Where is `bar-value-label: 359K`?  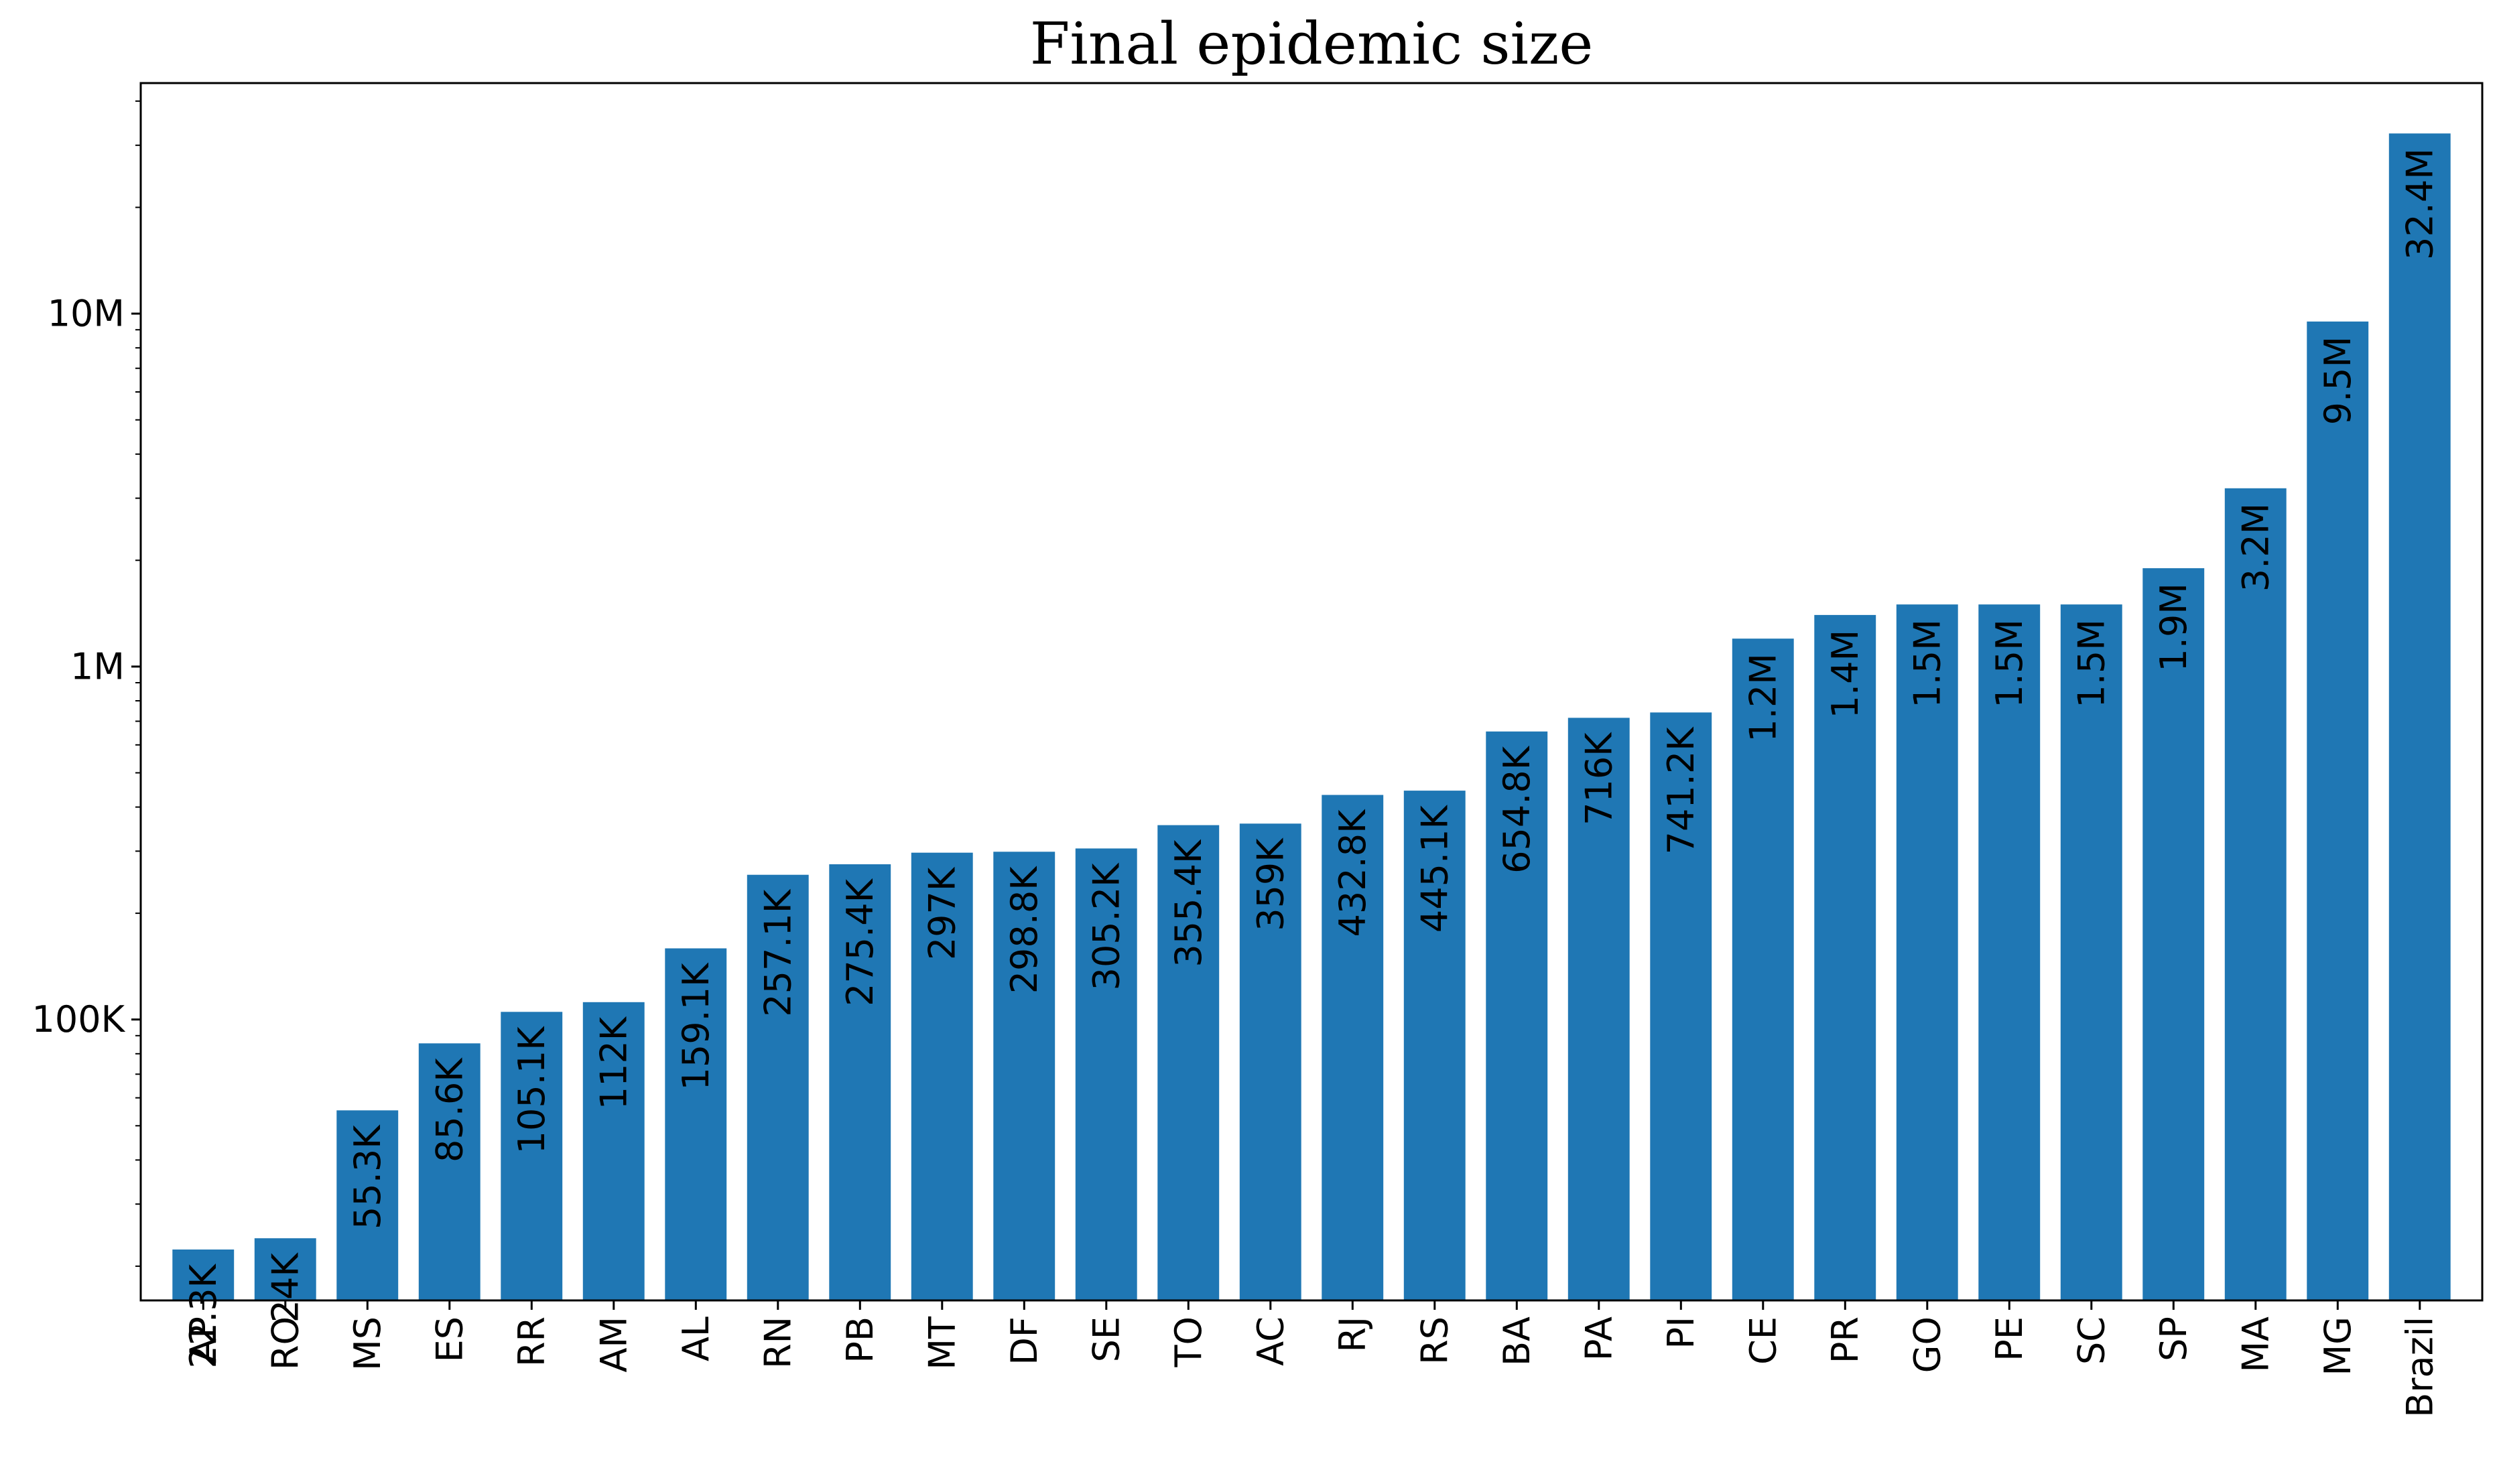
bar-value-label: 359K is located at coordinates (1270, 884).